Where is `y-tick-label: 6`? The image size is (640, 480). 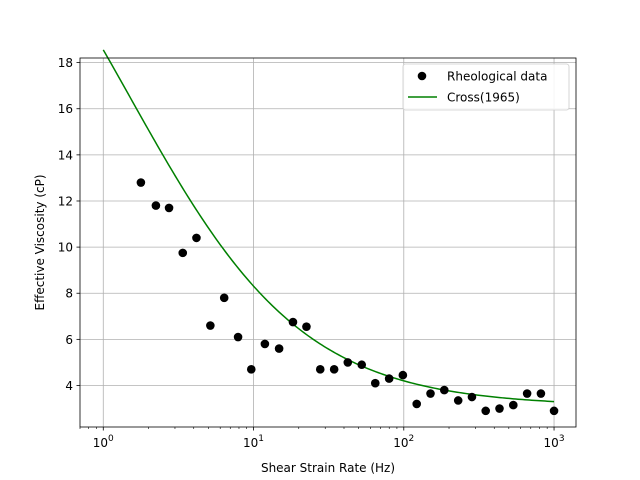
y-tick-label: 6 is located at coordinates (69, 340).